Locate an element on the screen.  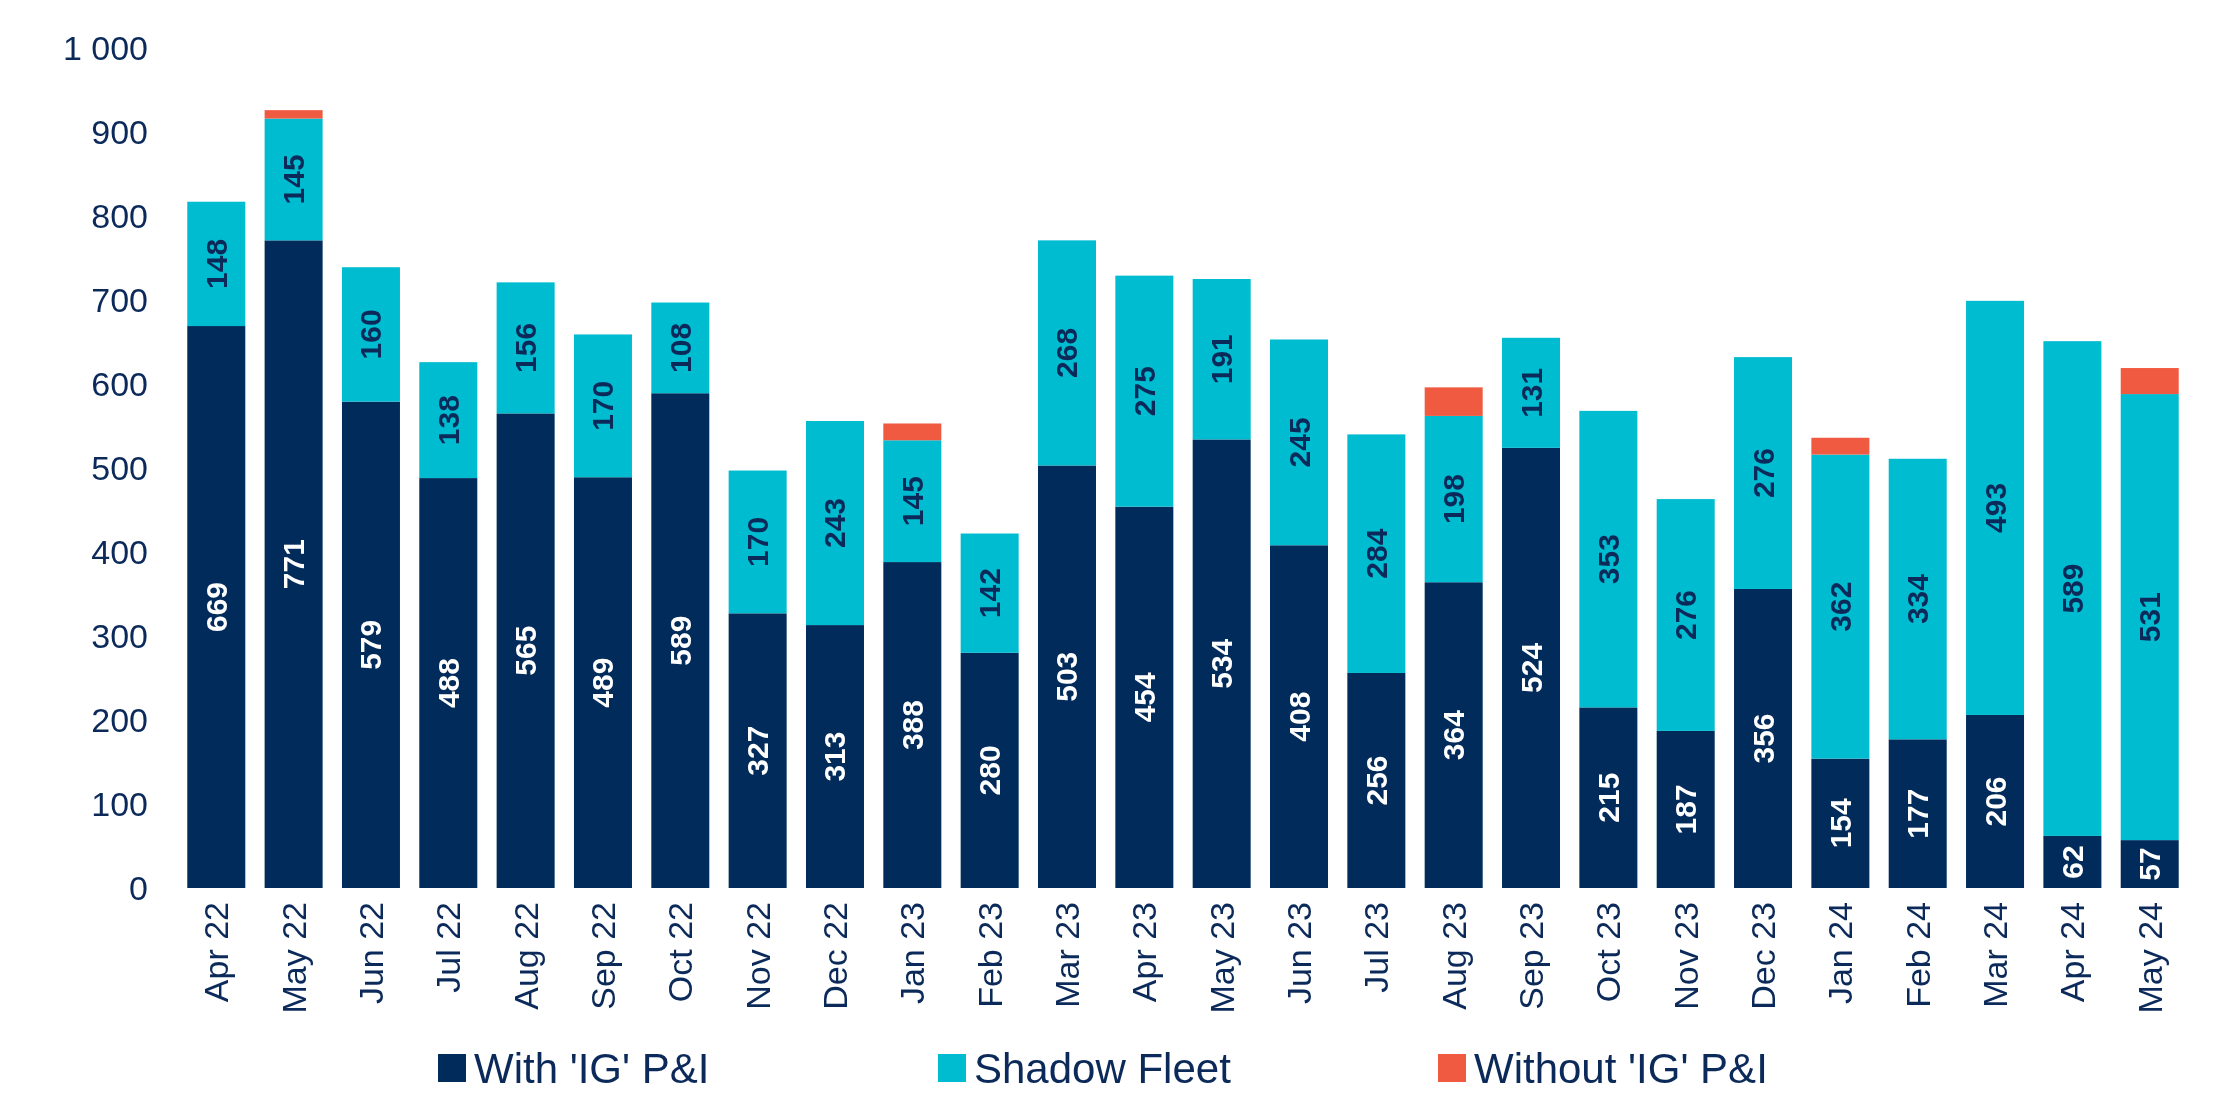
x-tick-label: May 23 is located at coordinates (1221, 958).